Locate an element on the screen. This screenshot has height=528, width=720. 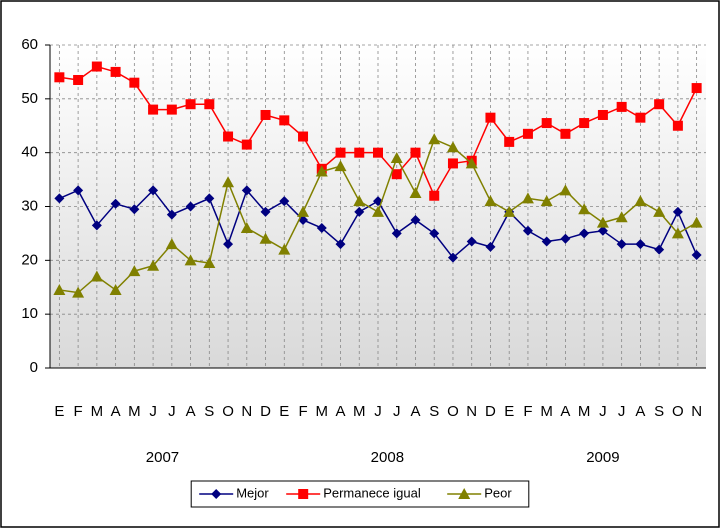
legend-label: Mejor is located at coordinates (252, 492).